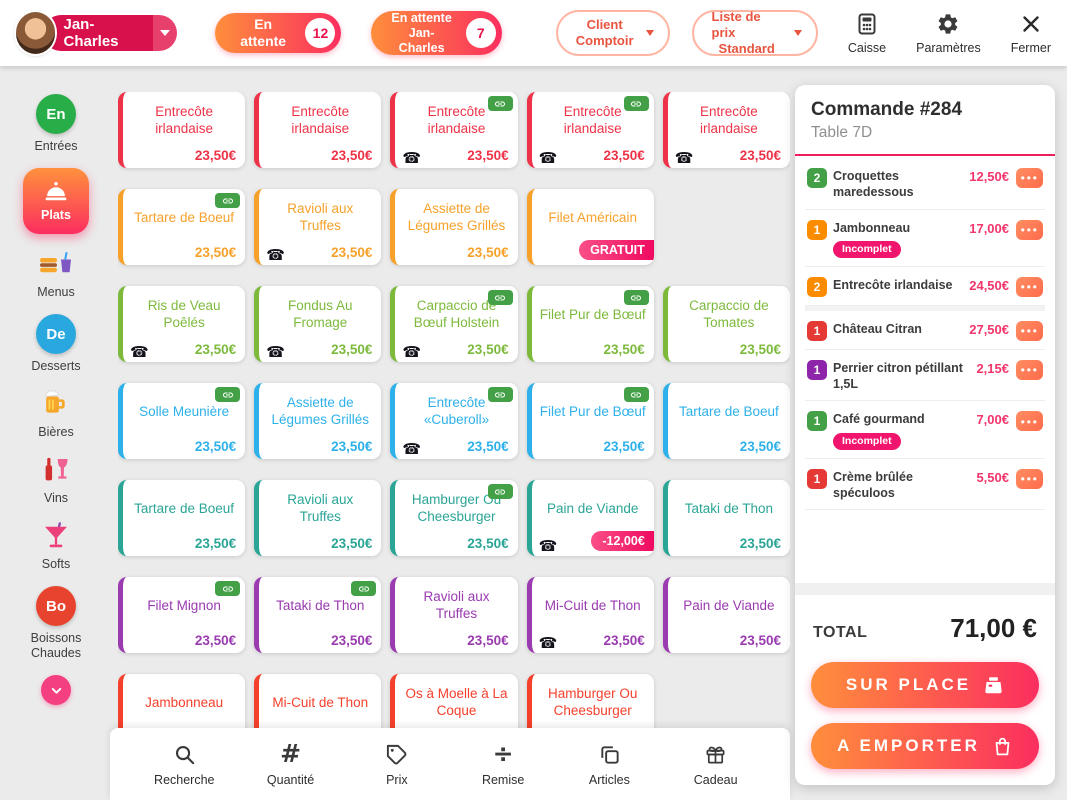  Describe the element at coordinates (867, 33) in the screenshot. I see `caisse-button: Caisse` at that location.